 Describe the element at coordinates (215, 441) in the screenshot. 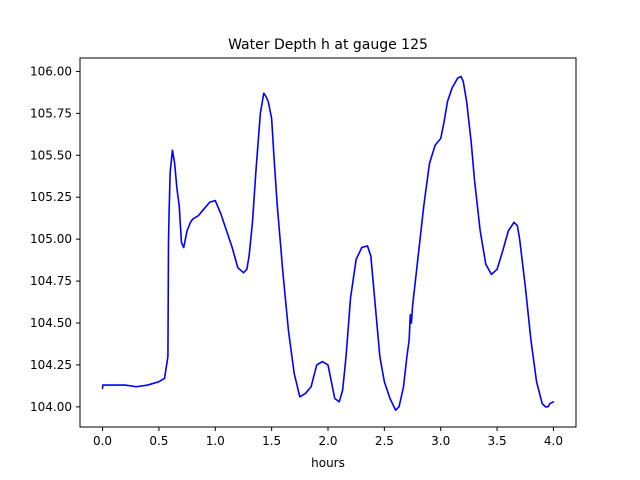

I see `x-tick-label: 1.0` at that location.